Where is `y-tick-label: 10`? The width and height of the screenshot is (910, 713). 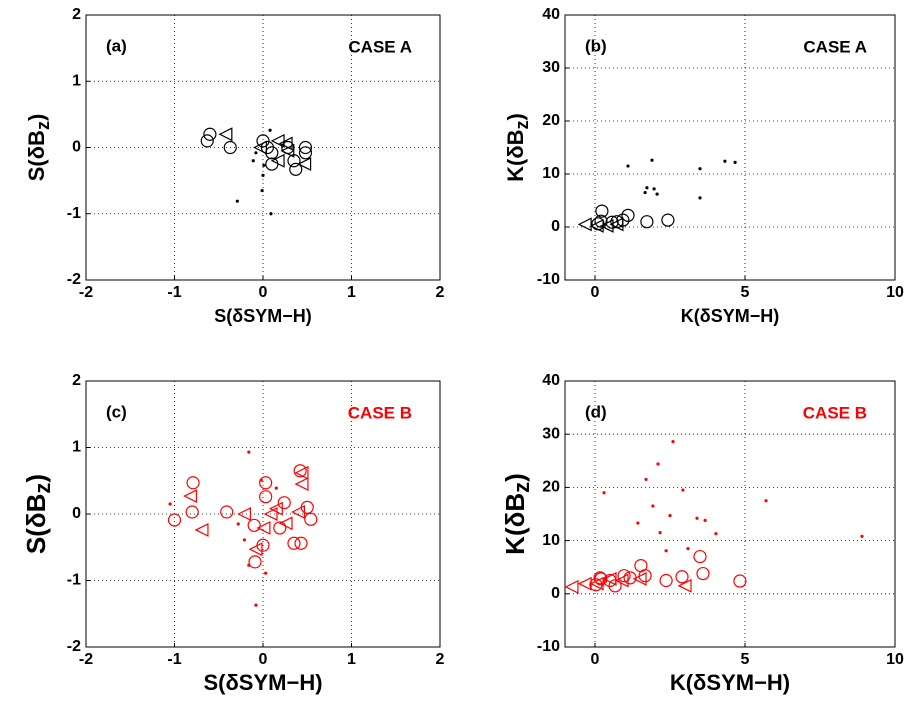 y-tick-label: 10 is located at coordinates (551, 540).